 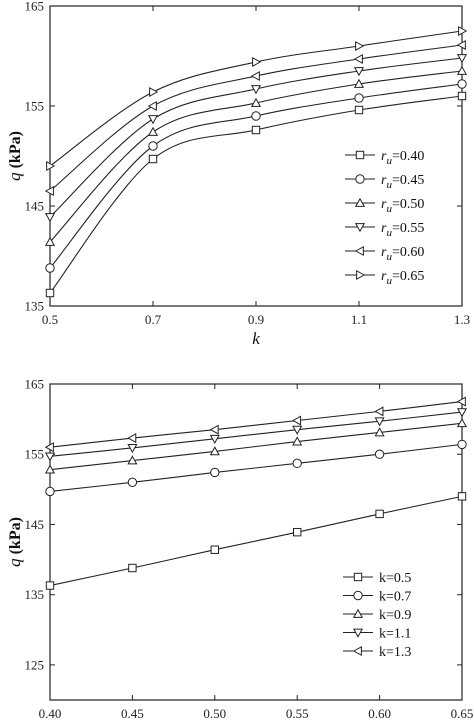 What do you see at coordinates (297, 713) in the screenshot?
I see `x-tick-label: 0.55` at bounding box center [297, 713].